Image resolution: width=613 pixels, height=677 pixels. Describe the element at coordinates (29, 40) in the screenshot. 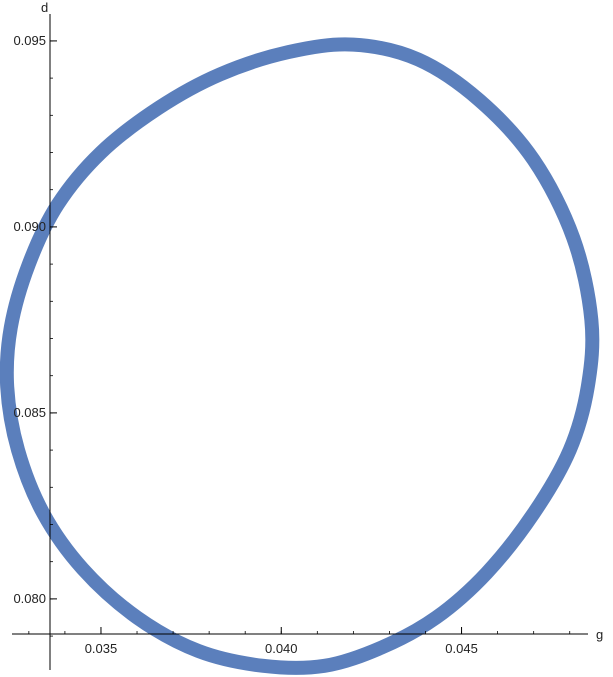

I see `y-tick-label: 0.095` at that location.